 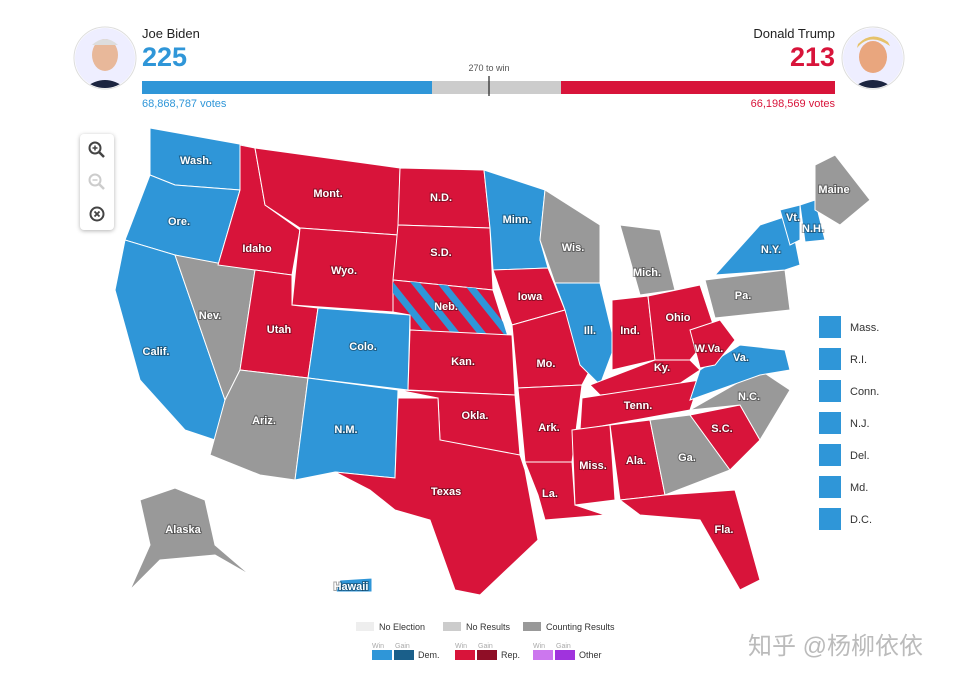 I want to click on legend-label: Other, so click(x=590, y=655).